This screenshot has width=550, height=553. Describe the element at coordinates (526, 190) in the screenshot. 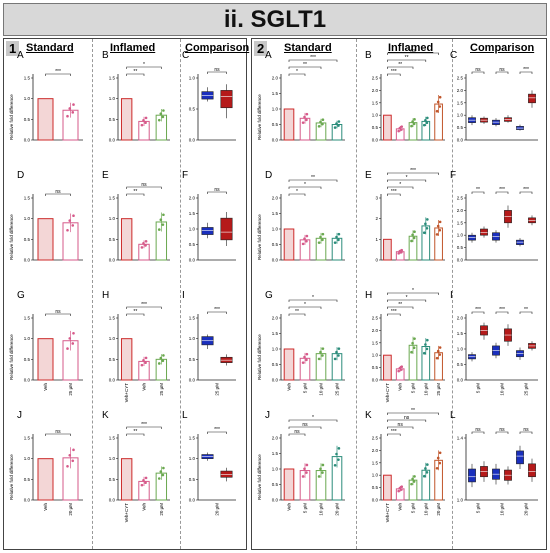

I see `sig-label-2F-2: ***` at that location.